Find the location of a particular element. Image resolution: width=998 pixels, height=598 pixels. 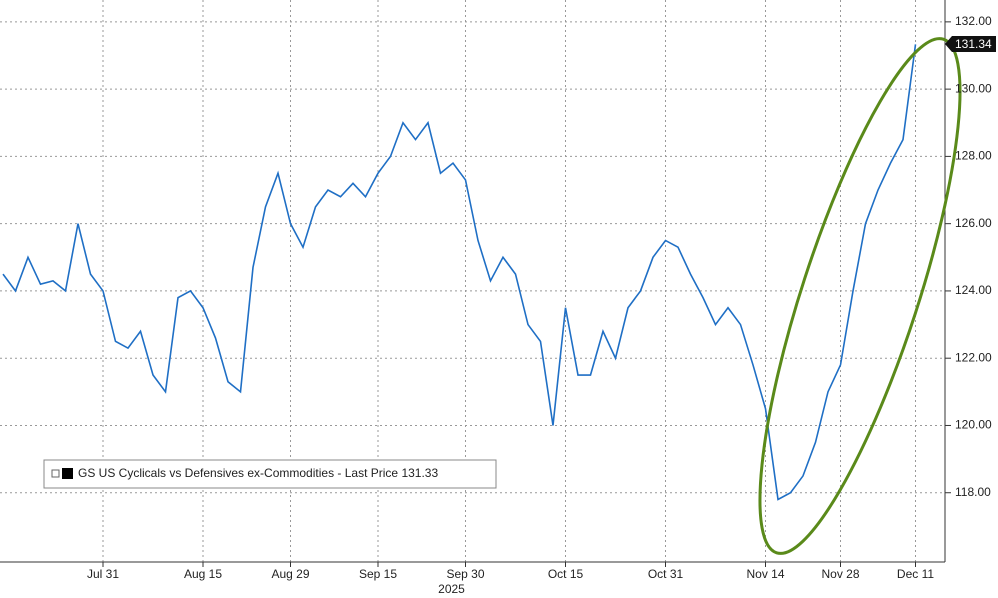

y-tick-label: 118.00 is located at coordinates (973, 492).